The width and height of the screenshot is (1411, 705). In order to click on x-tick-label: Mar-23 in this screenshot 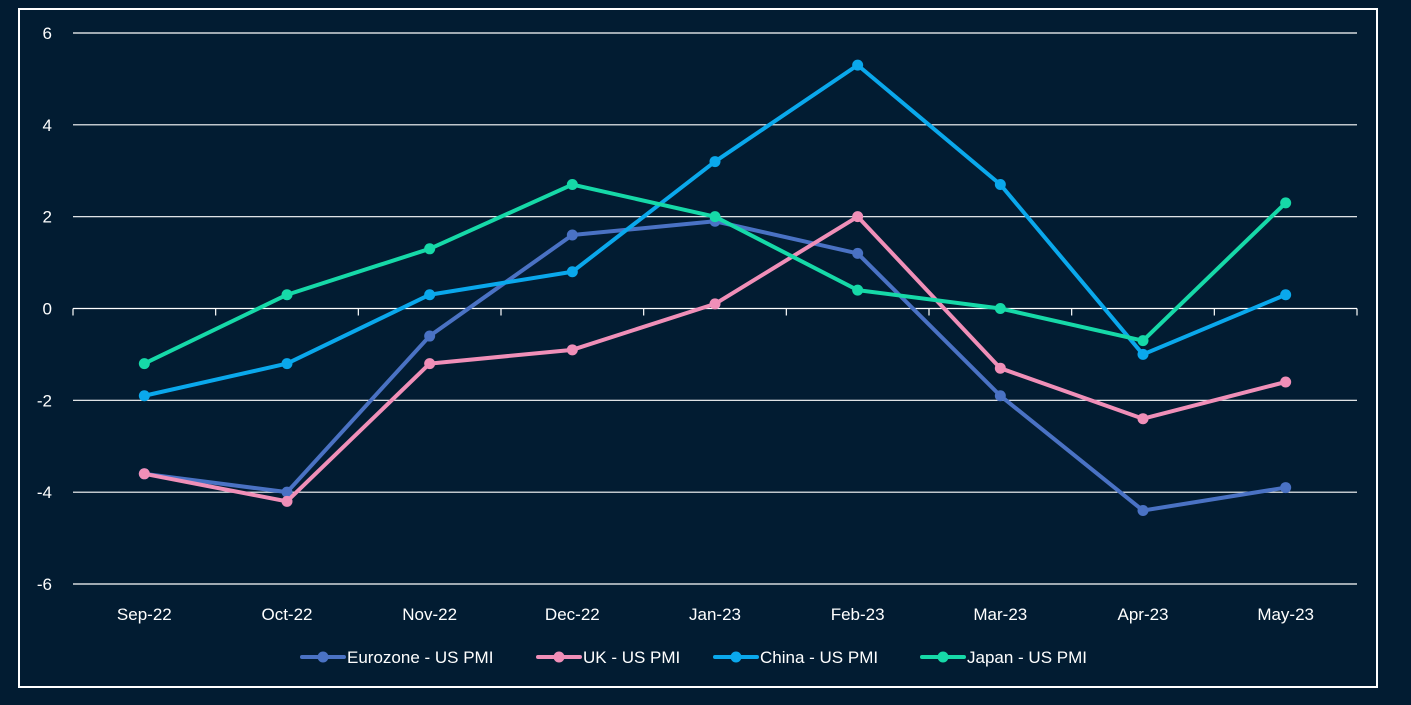, I will do `click(1000, 614)`.